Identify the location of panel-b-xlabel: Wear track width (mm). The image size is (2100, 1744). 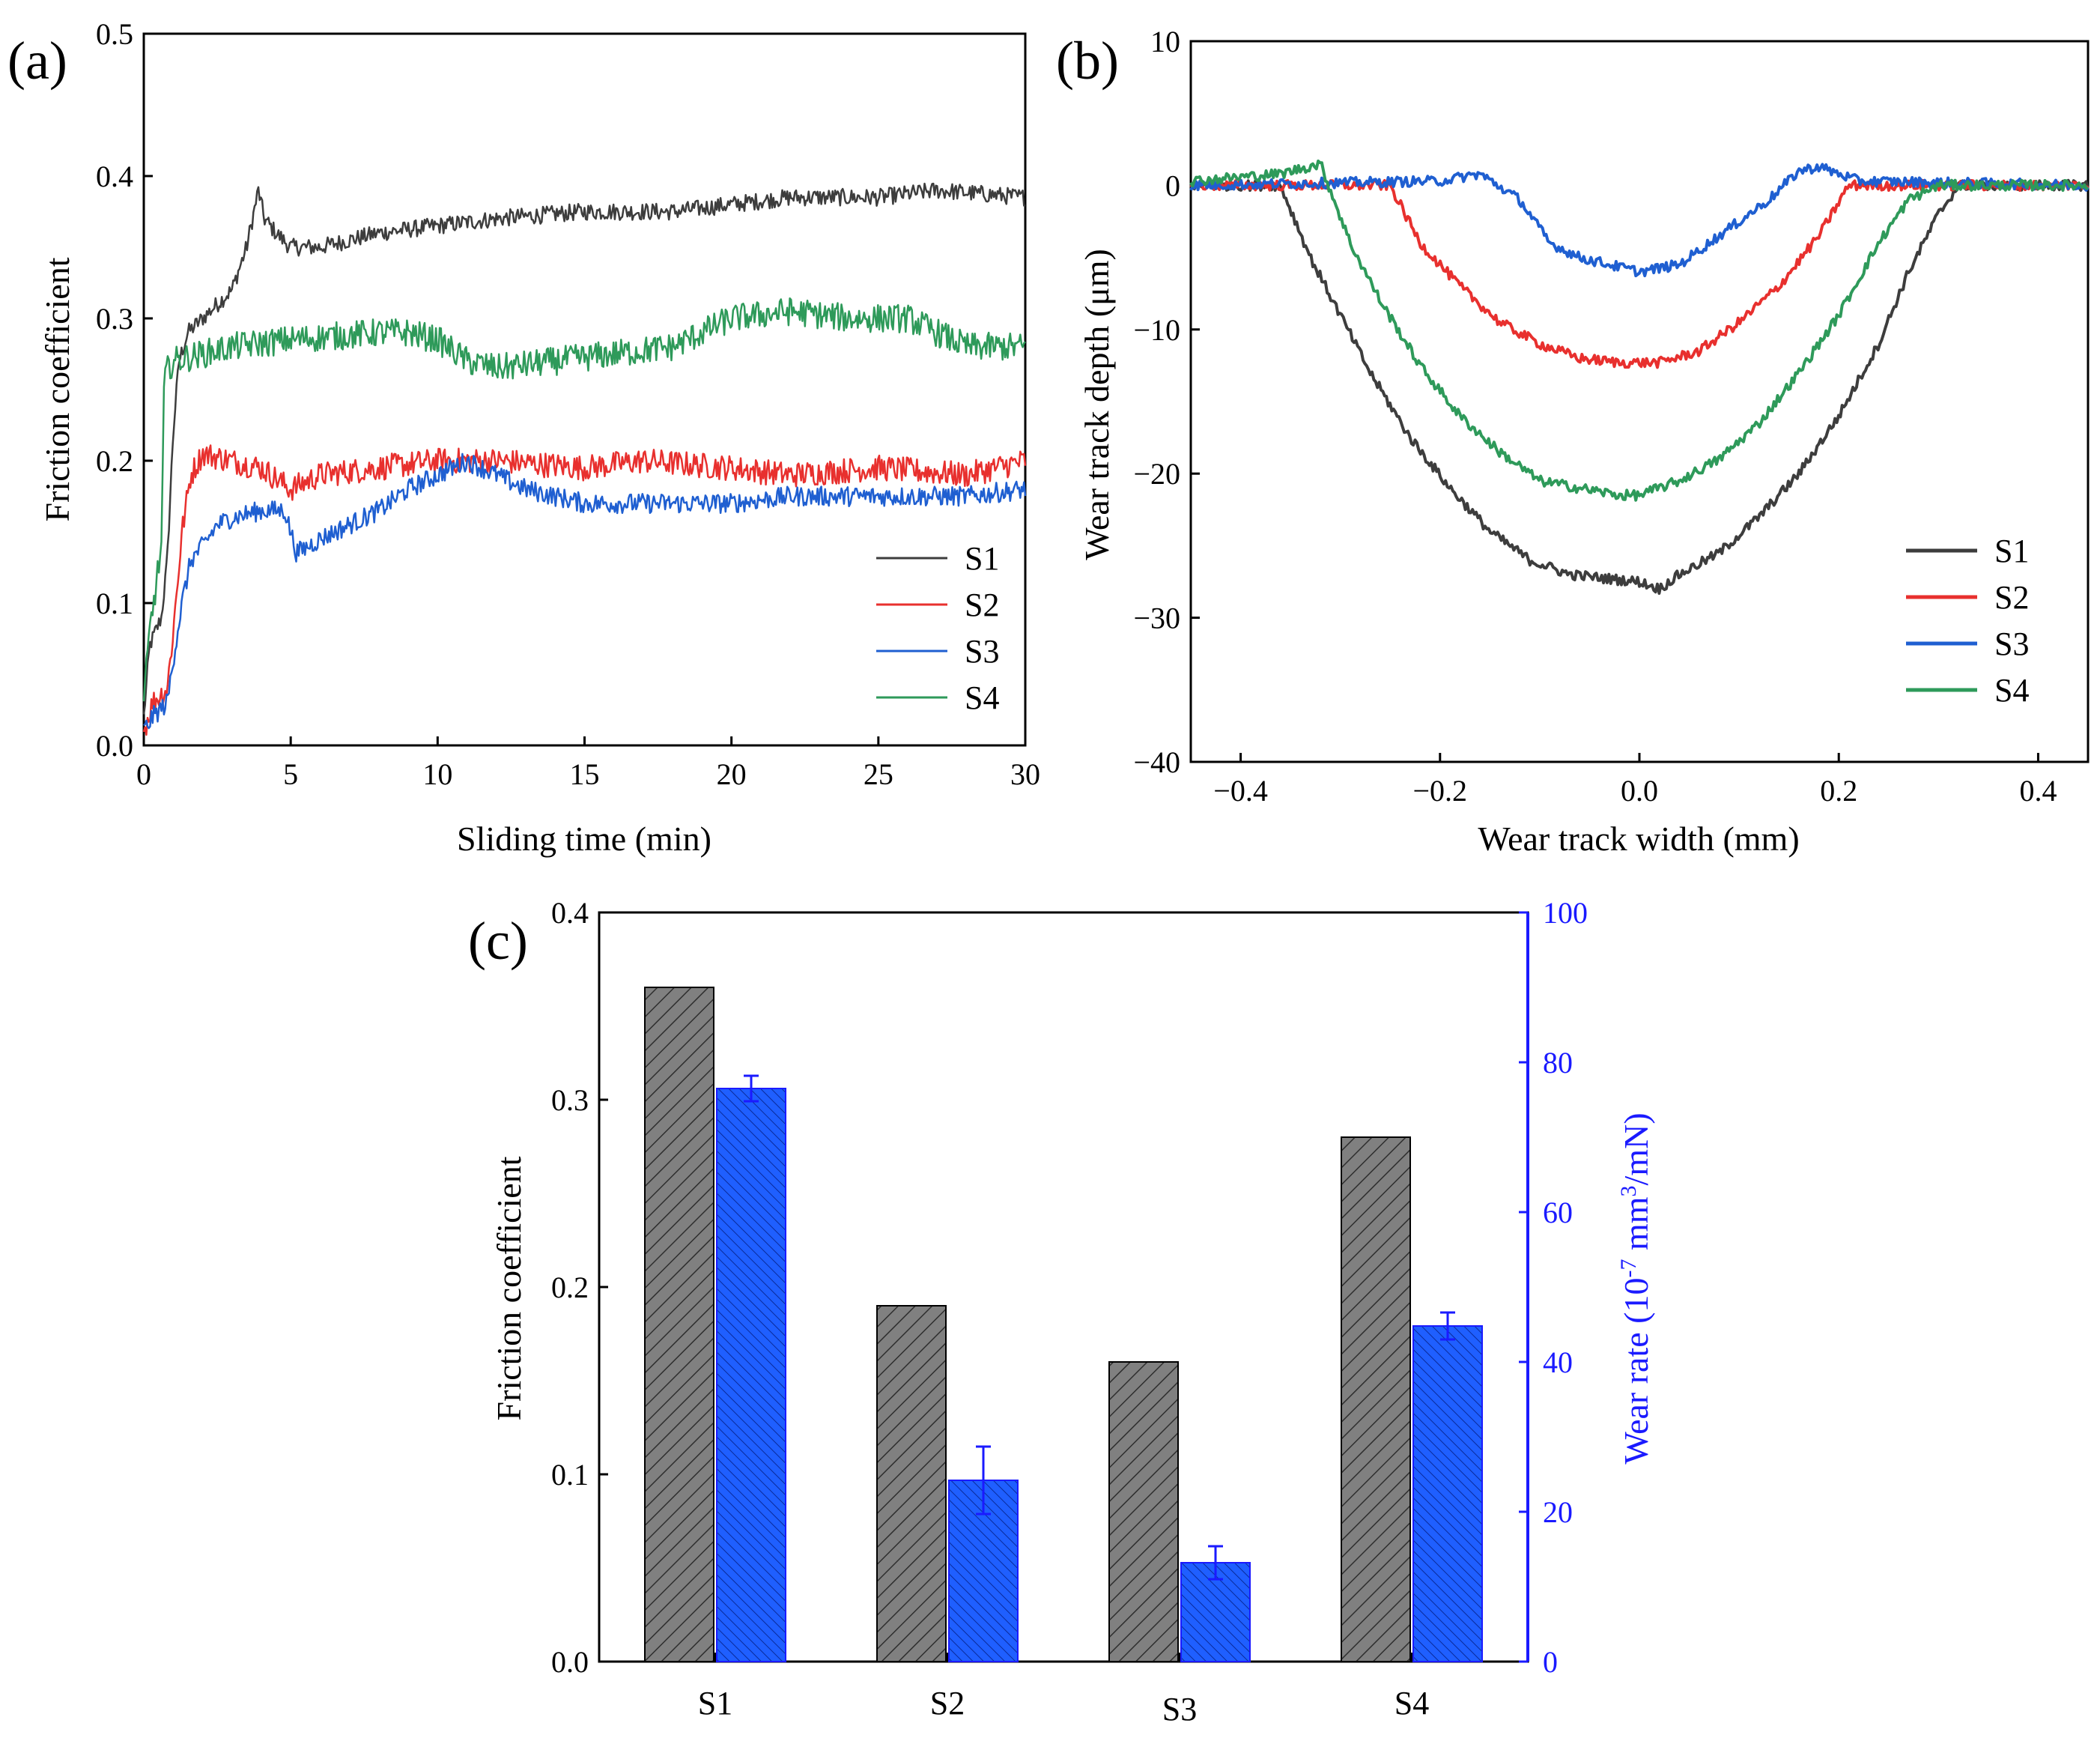
(1638, 839).